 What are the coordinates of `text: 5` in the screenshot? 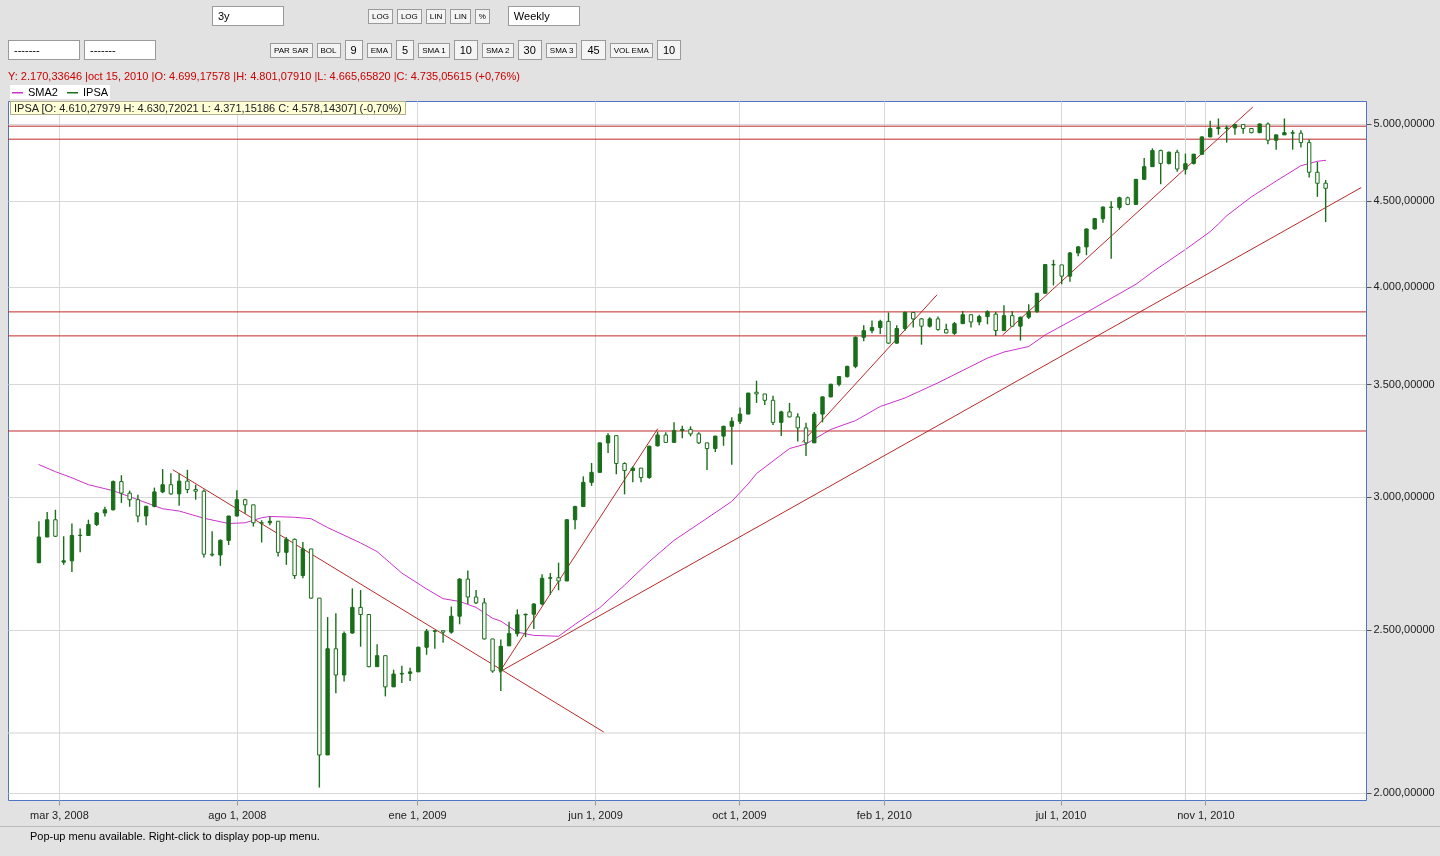 It's located at (405, 50).